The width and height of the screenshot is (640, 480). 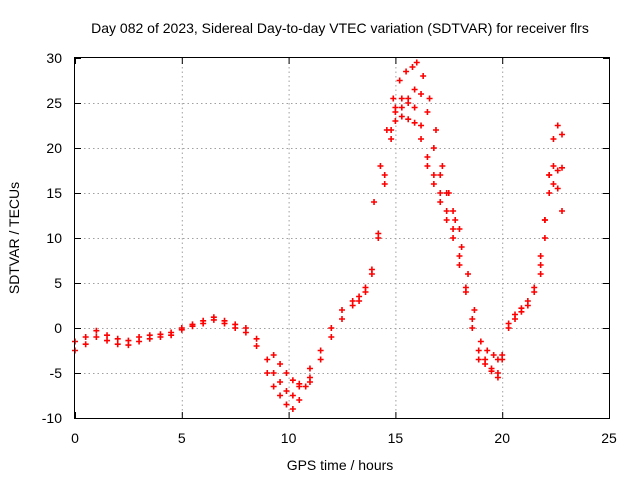 I want to click on y-tick-label: 10, so click(x=54, y=238).